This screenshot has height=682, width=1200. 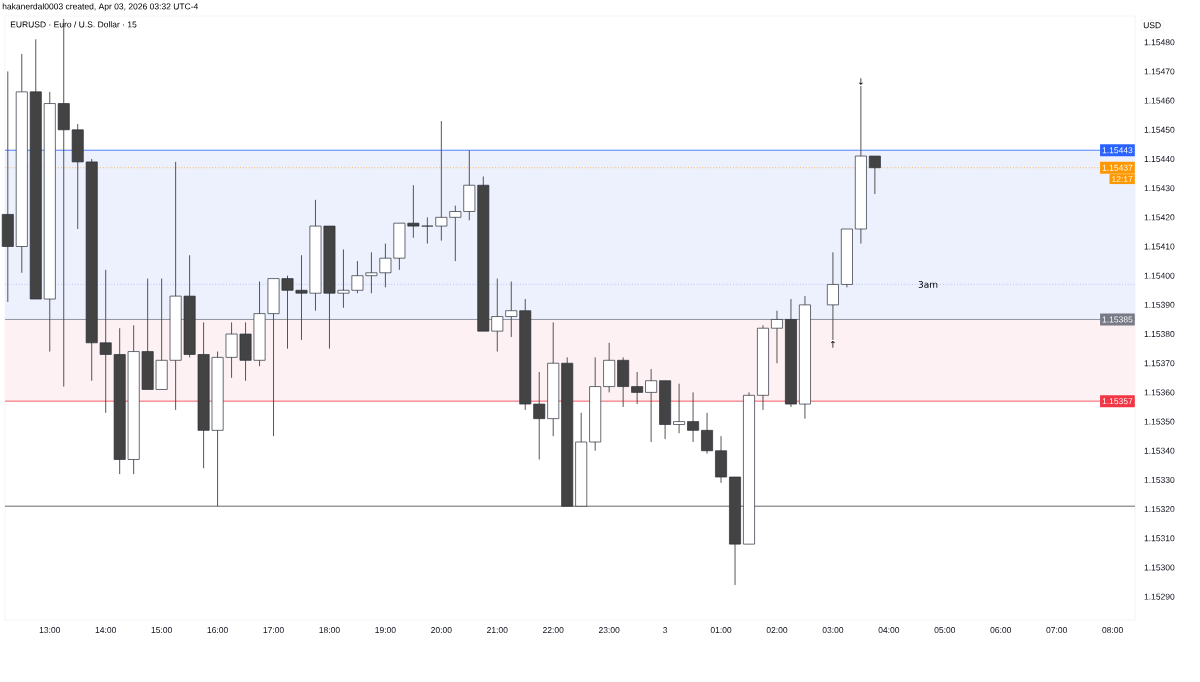 What do you see at coordinates (832, 344) in the screenshot?
I see `annotation: ↑` at bounding box center [832, 344].